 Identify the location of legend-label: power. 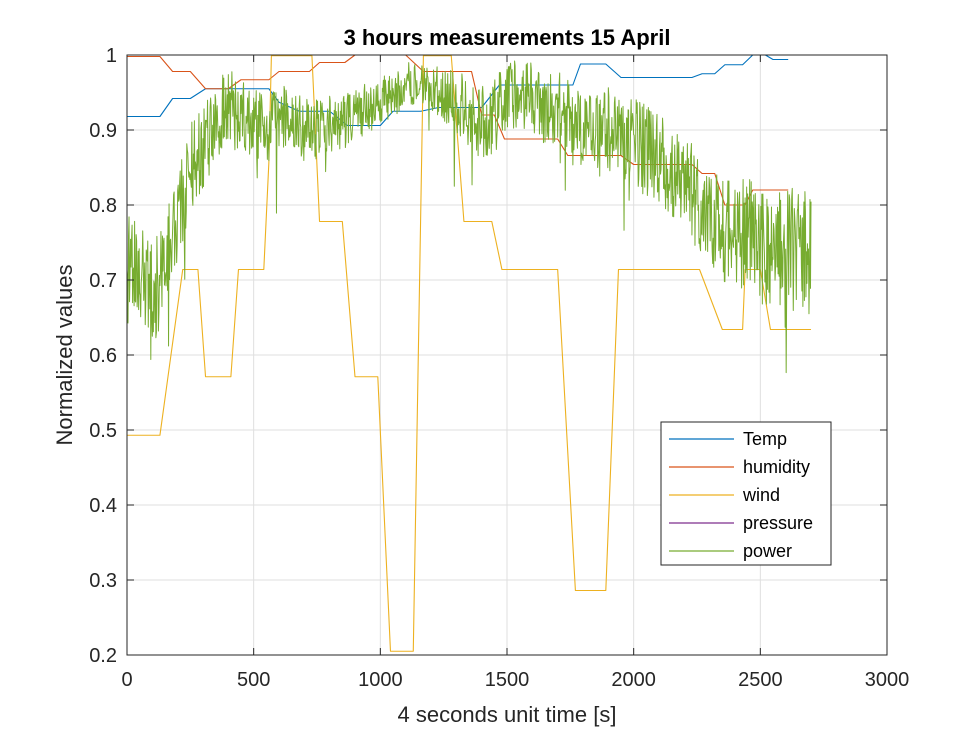
(767, 551).